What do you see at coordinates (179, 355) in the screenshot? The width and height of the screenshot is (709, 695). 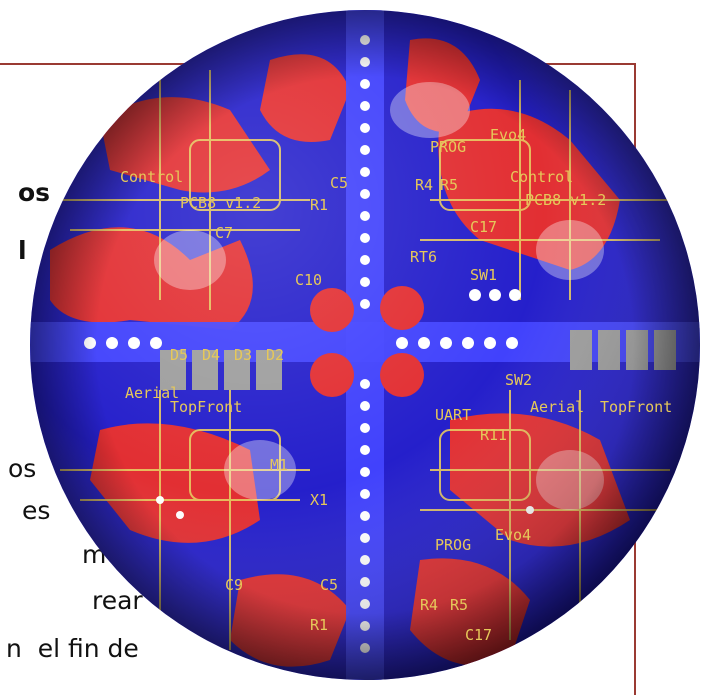 I see `silkscreen-label: D5` at bounding box center [179, 355].